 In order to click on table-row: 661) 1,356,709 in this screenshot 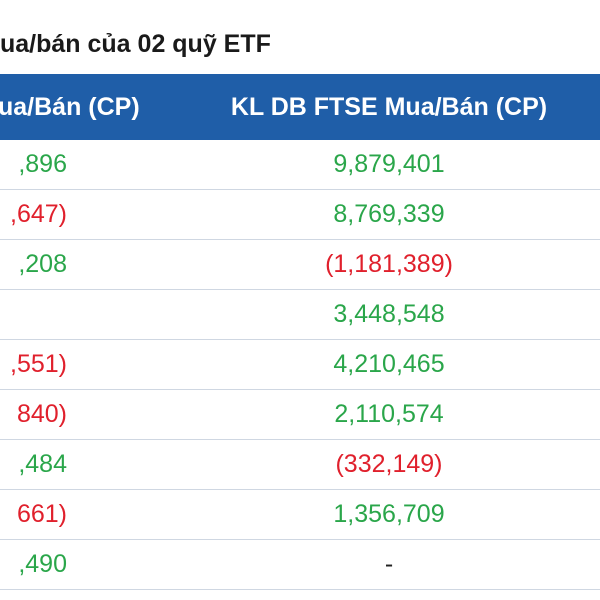, I will do `click(300, 515)`.